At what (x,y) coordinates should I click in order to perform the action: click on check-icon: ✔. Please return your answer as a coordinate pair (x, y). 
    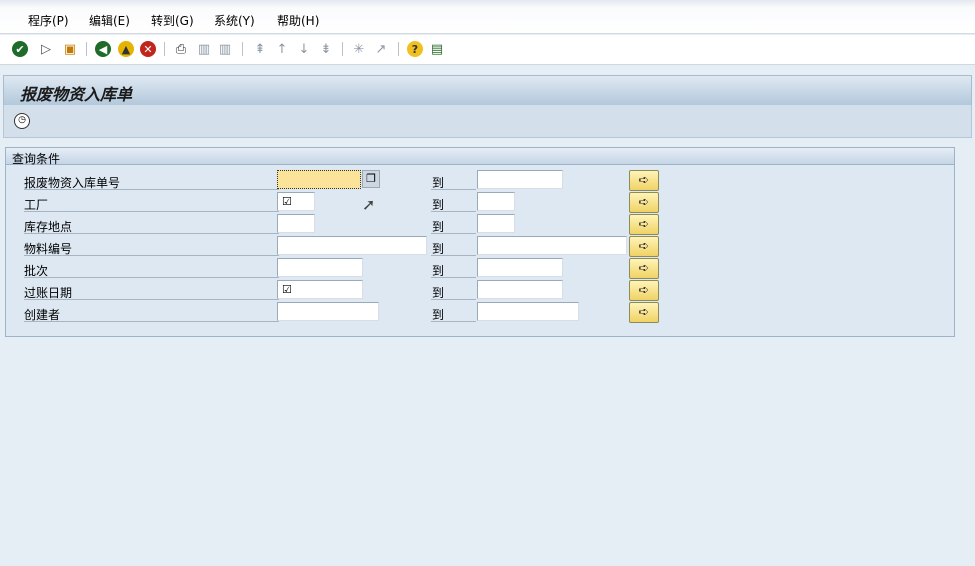
    Looking at the image, I should click on (20, 49).